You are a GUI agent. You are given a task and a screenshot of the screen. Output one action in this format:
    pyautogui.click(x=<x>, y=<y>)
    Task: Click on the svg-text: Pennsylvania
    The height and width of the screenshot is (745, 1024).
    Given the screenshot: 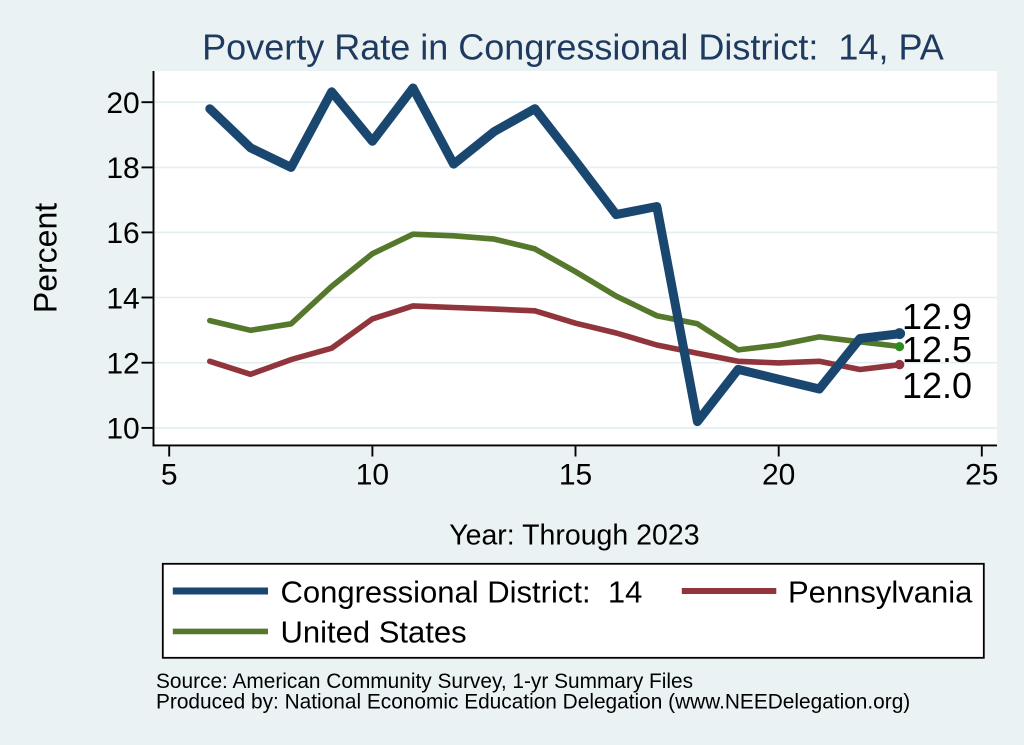 What is the action you would take?
    pyautogui.click(x=880, y=592)
    